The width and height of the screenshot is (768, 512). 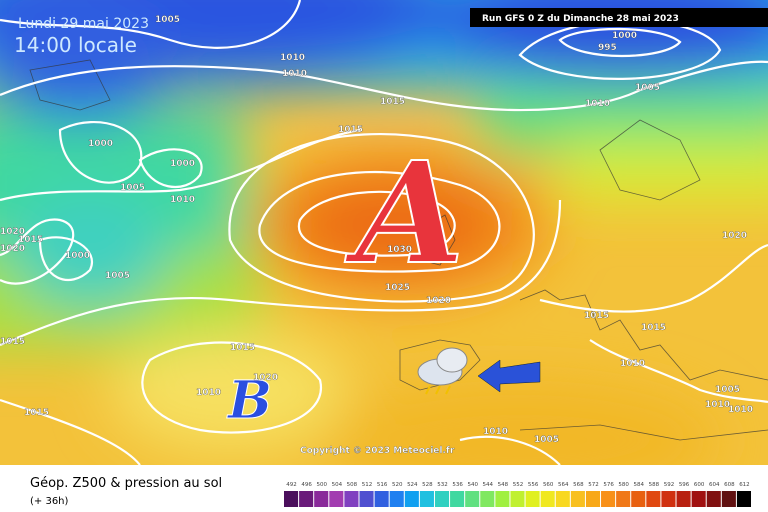 I want to click on colorbar-label: 556, so click(x=533, y=485).